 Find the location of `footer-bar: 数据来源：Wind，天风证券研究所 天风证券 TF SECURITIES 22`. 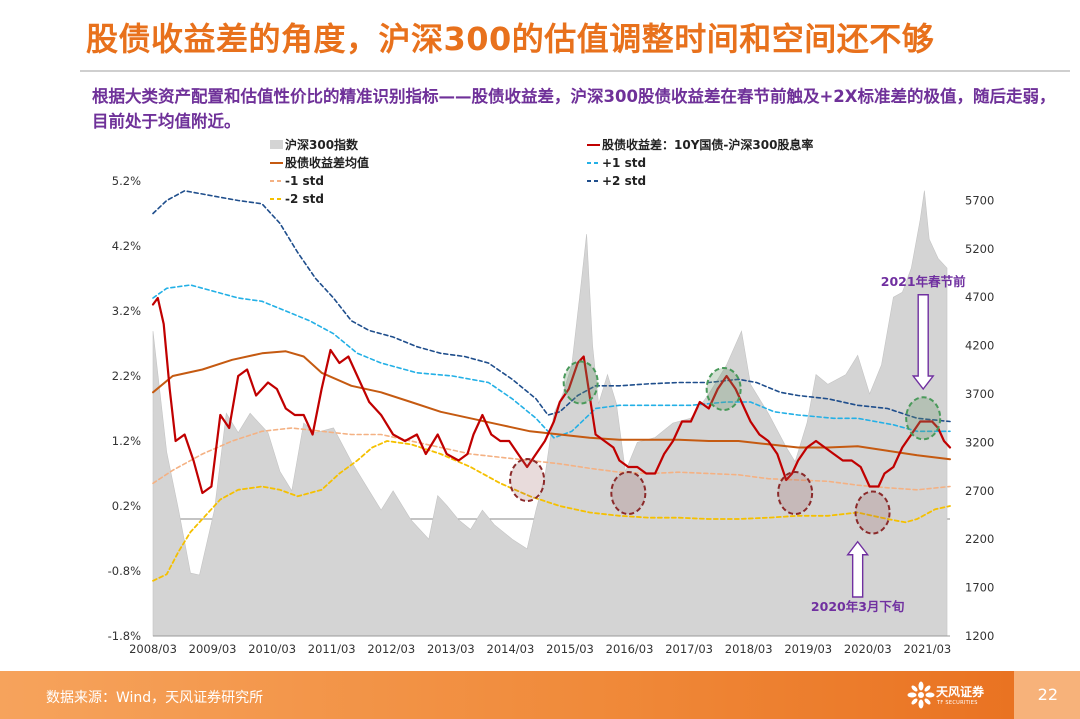

footer-bar: 数据来源：Wind，天风证券研究所 天风证券 TF SECURITIES 22 is located at coordinates (540, 695).